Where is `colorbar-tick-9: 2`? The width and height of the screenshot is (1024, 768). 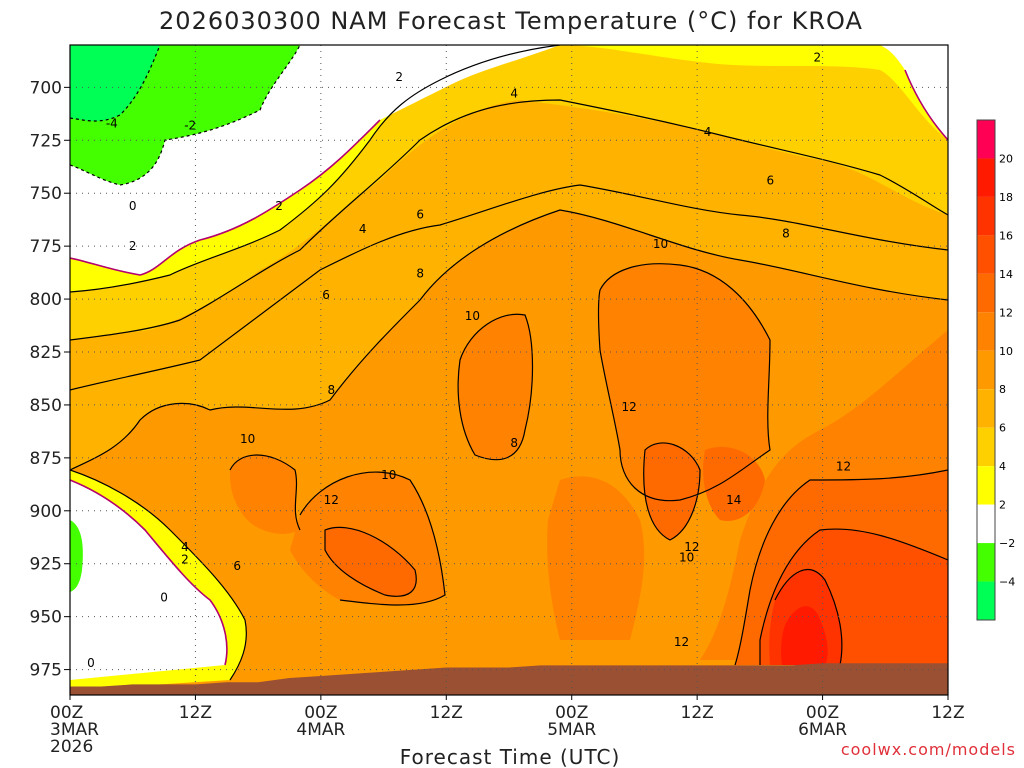
colorbar-tick-9: 2 is located at coordinates (1002, 505).